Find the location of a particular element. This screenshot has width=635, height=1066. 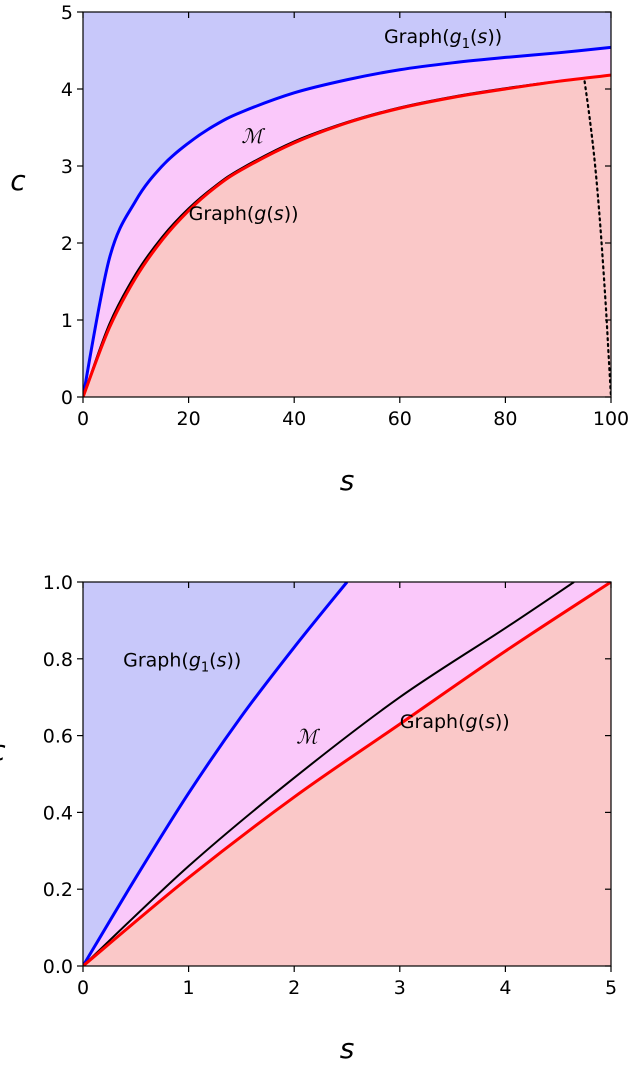

y-tick-label: 0.6 is located at coordinates (58, 737).